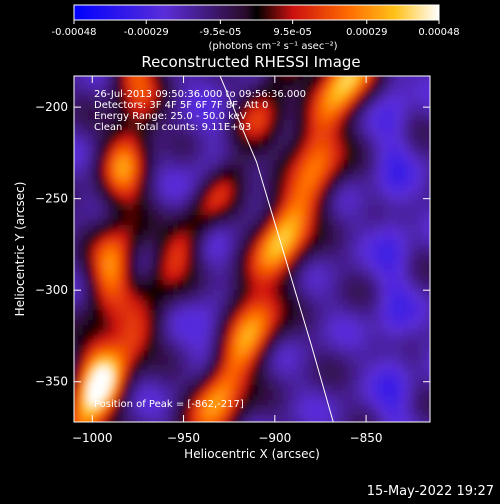 The width and height of the screenshot is (500, 504). Describe the element at coordinates (430, 491) in the screenshot. I see `footer-date: 15-May-2022 19:27` at that location.